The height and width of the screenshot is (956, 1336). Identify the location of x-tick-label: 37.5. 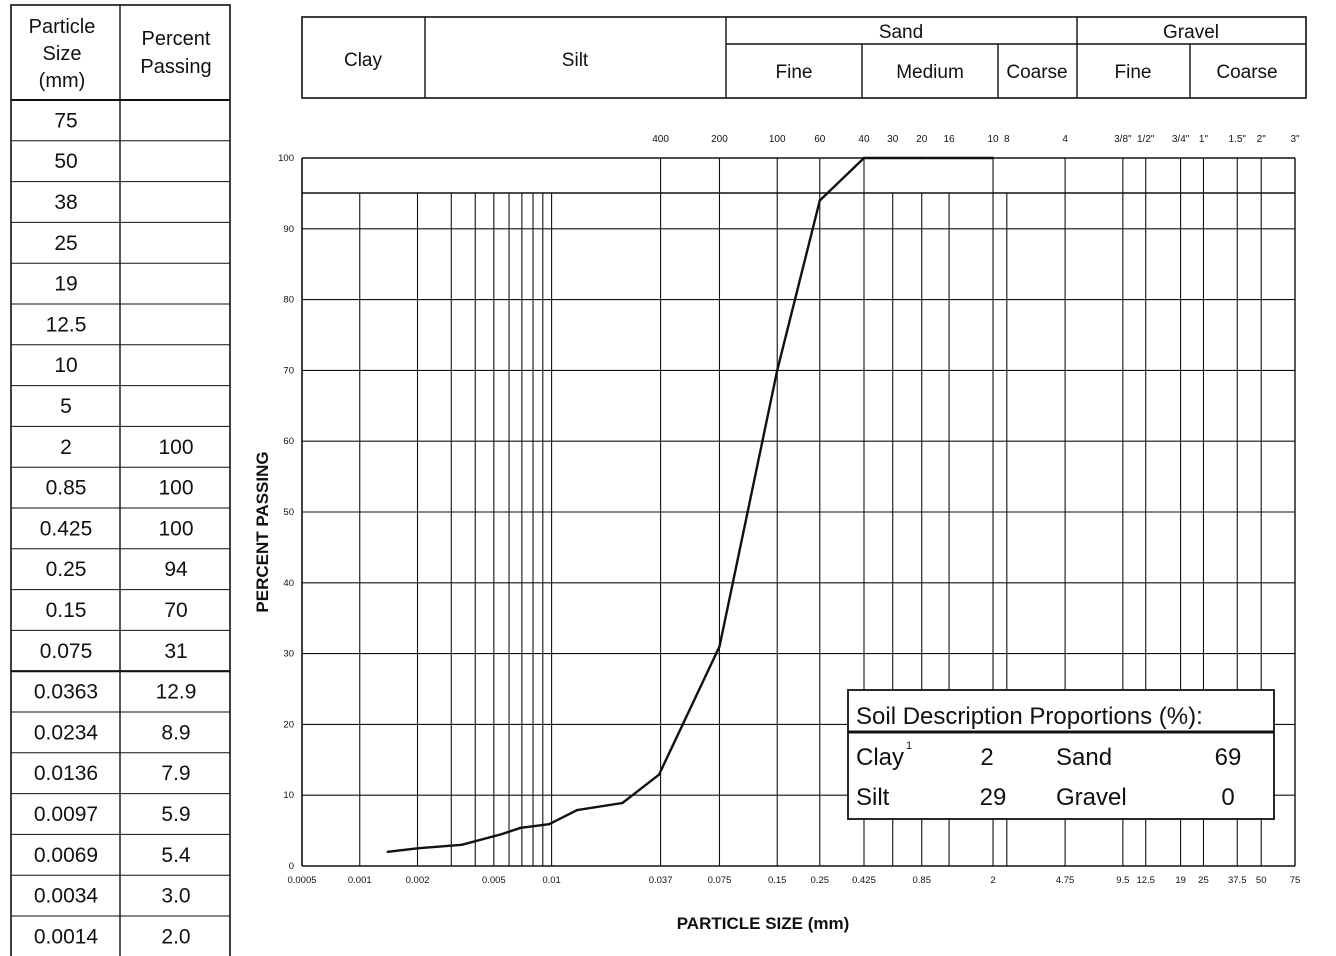
(1237, 880).